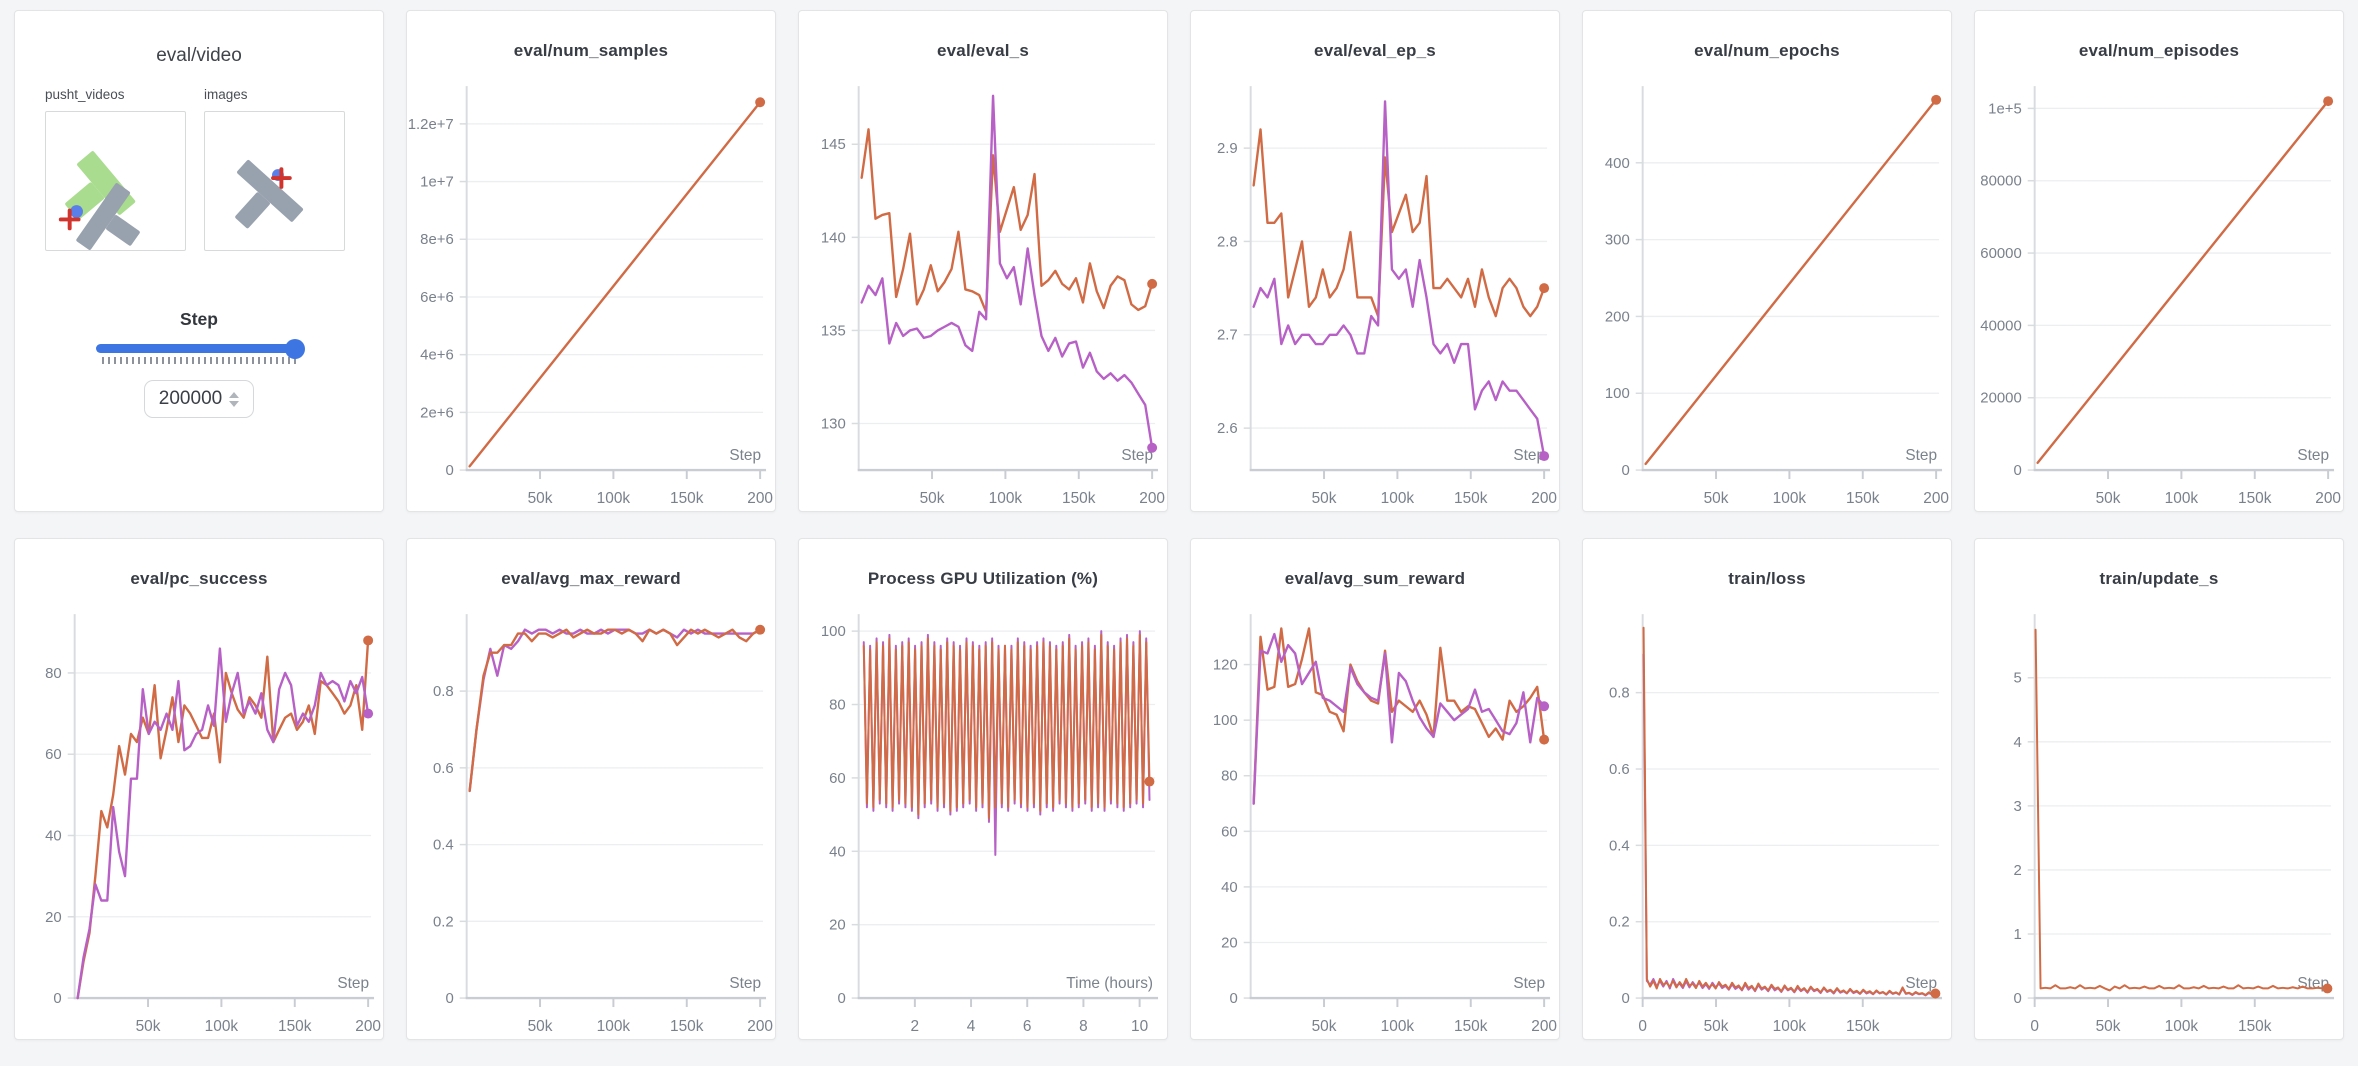  I want to click on eval-pc-success-plot: 0 20 40 60 80 50k 100k 150k 200 Step, so click(199, 821).